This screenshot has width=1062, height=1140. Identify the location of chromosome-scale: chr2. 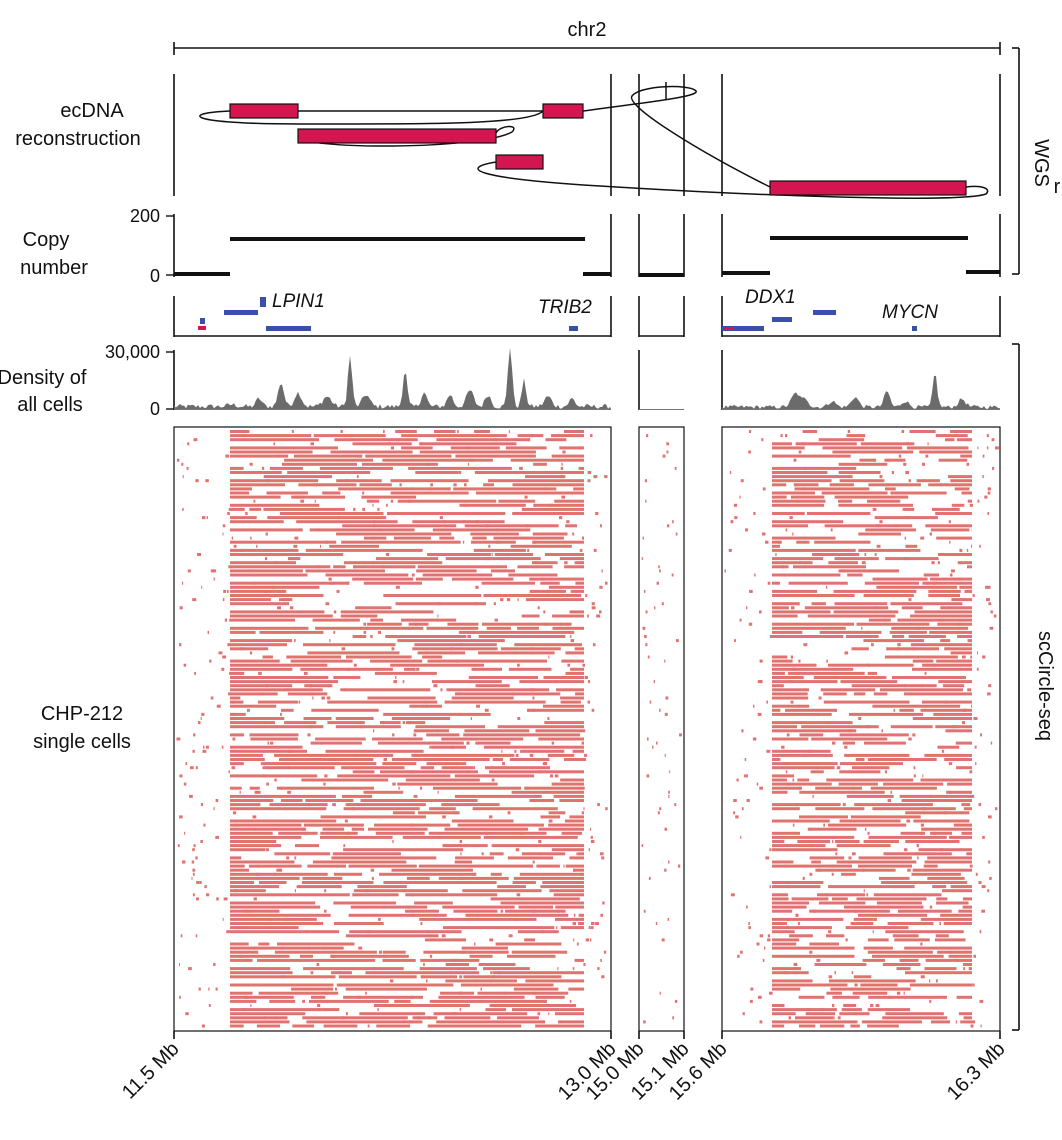
(587, 37).